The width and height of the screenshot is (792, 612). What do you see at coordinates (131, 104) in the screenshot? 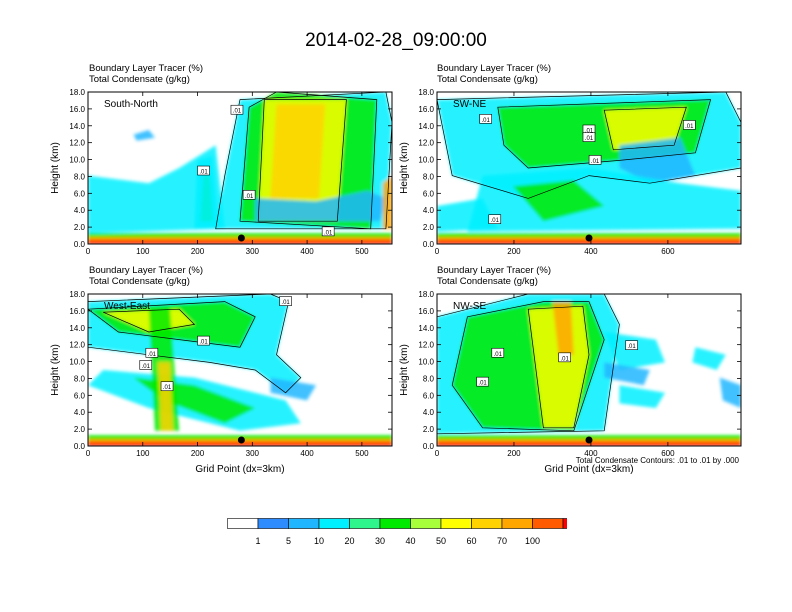
I see `panel-inset-label: South-North` at bounding box center [131, 104].